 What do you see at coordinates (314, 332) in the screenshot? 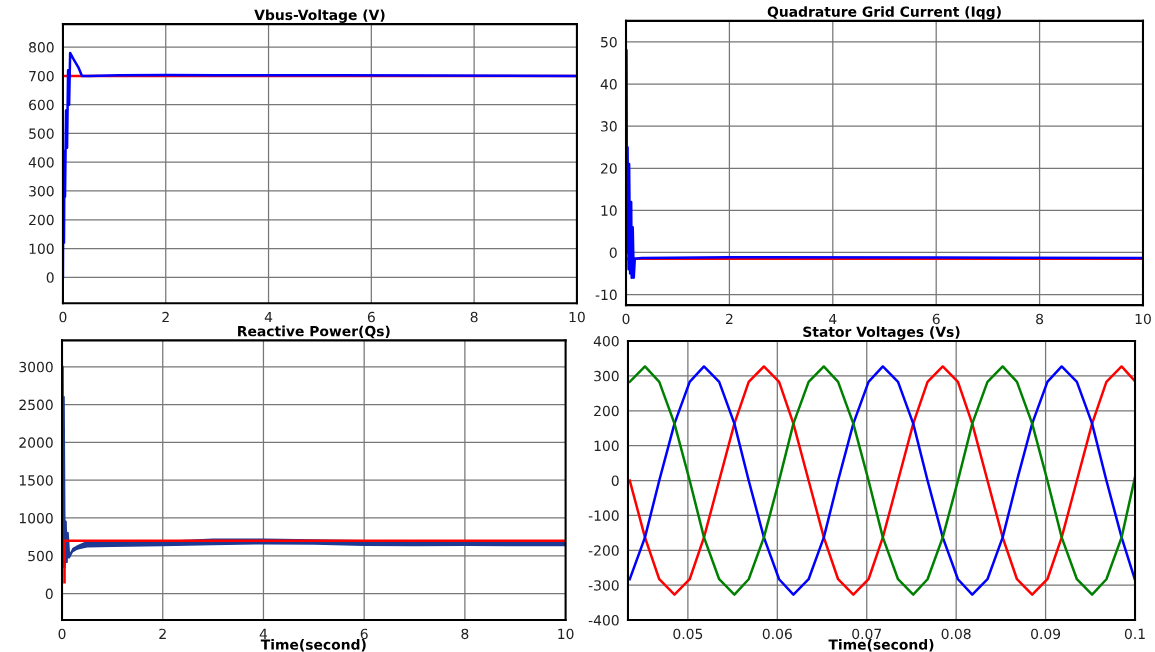
I see `chart-title: Reactive Power(Qs)` at bounding box center [314, 332].